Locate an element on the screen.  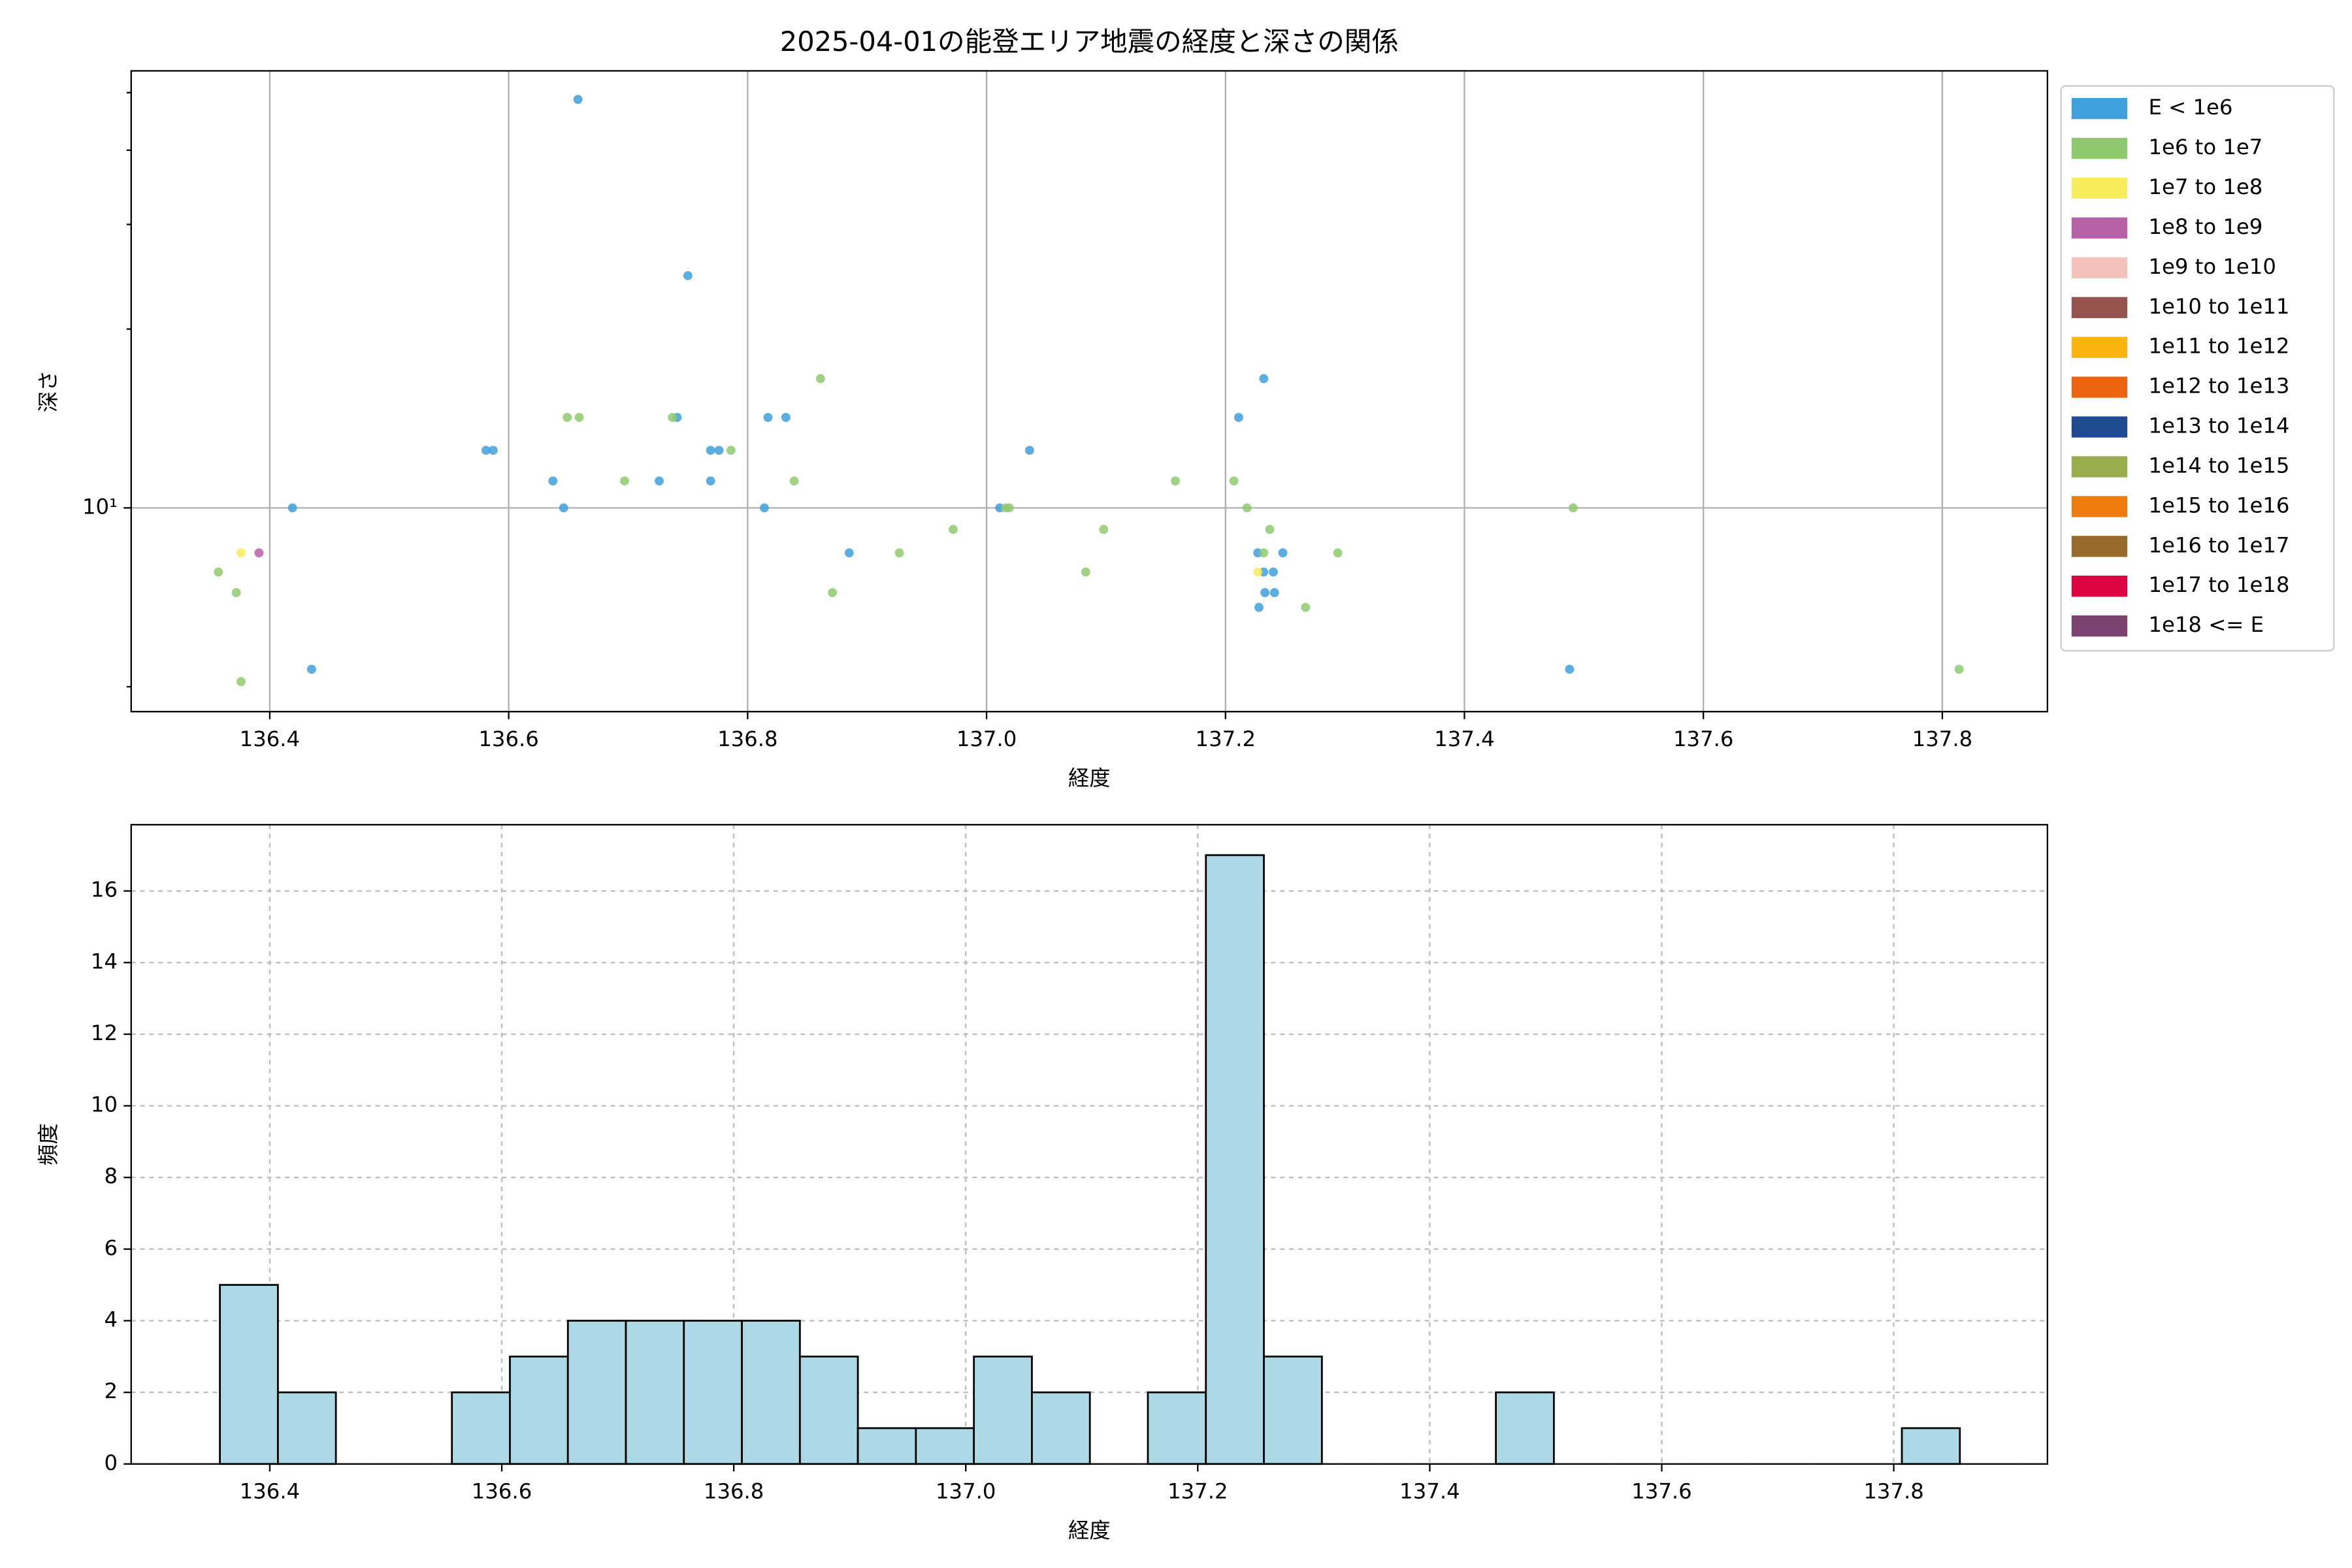
legend-label: 1e16 to 1e17 is located at coordinates (2218, 544).